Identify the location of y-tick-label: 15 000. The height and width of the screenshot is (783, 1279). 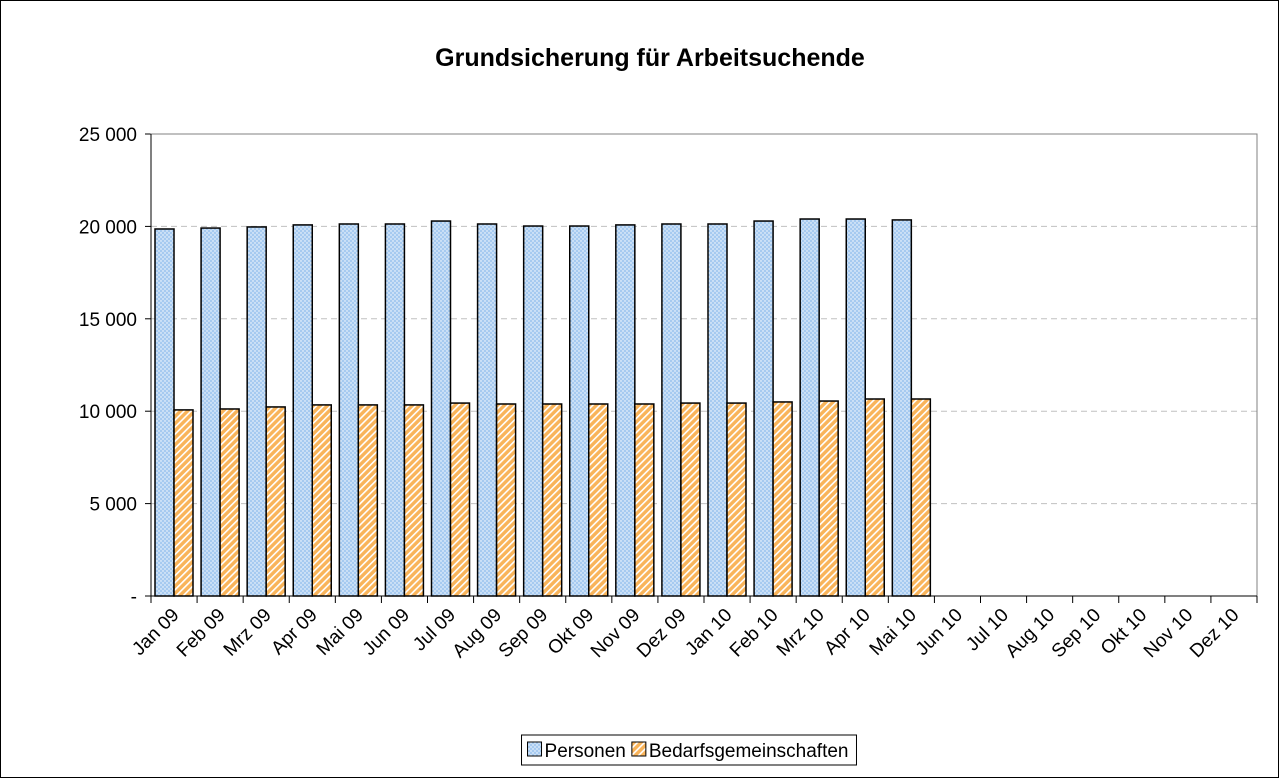
(108, 320).